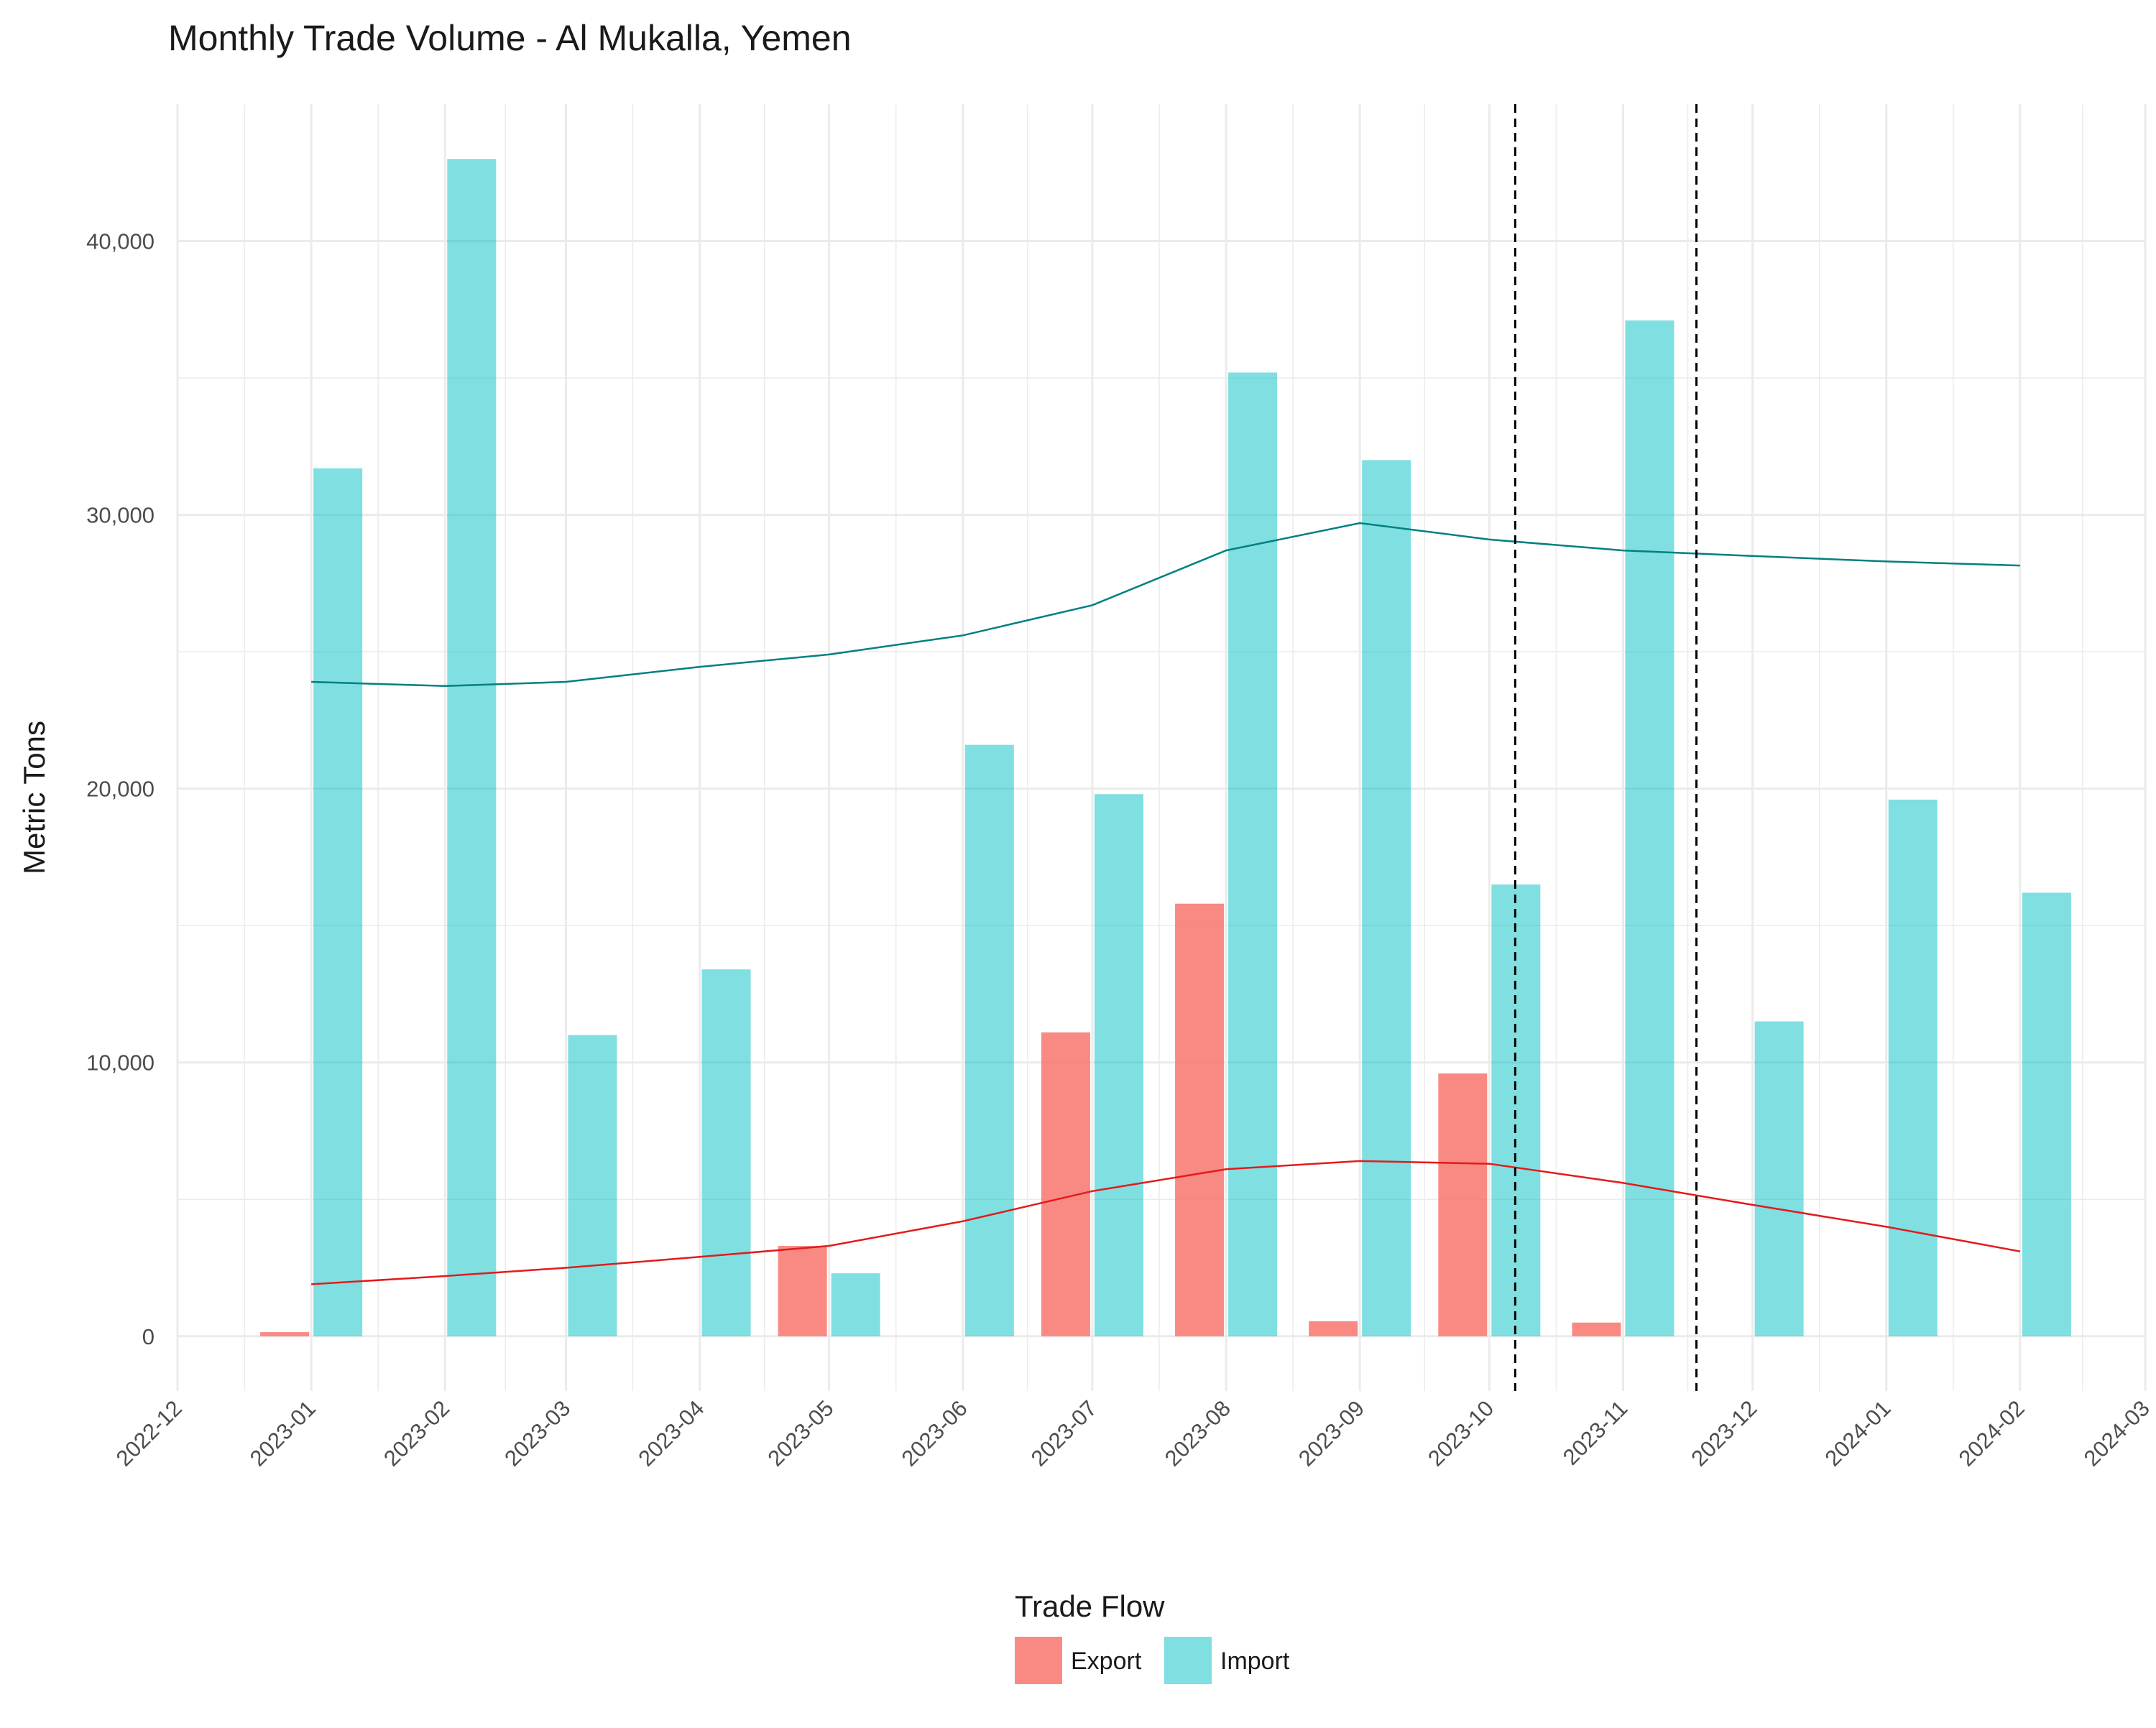  Describe the element at coordinates (1255, 1661) in the screenshot. I see `legend-label-import: Import` at that location.